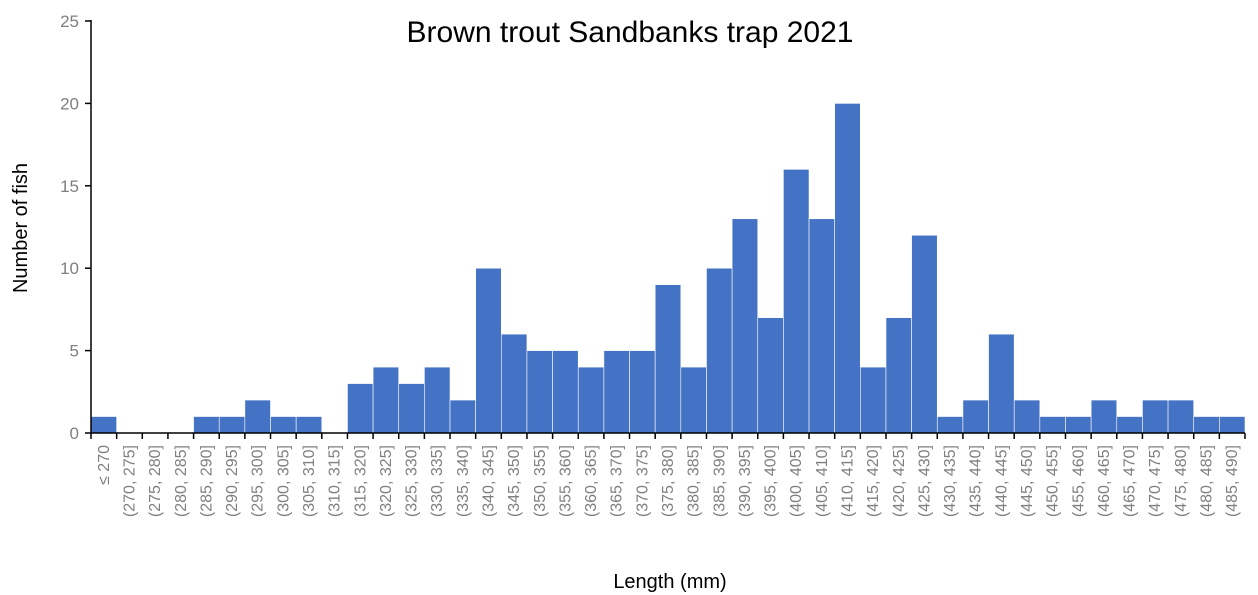 The image size is (1258, 595). Describe the element at coordinates (309, 481) in the screenshot. I see `x-tick-label: (305, 310]` at that location.